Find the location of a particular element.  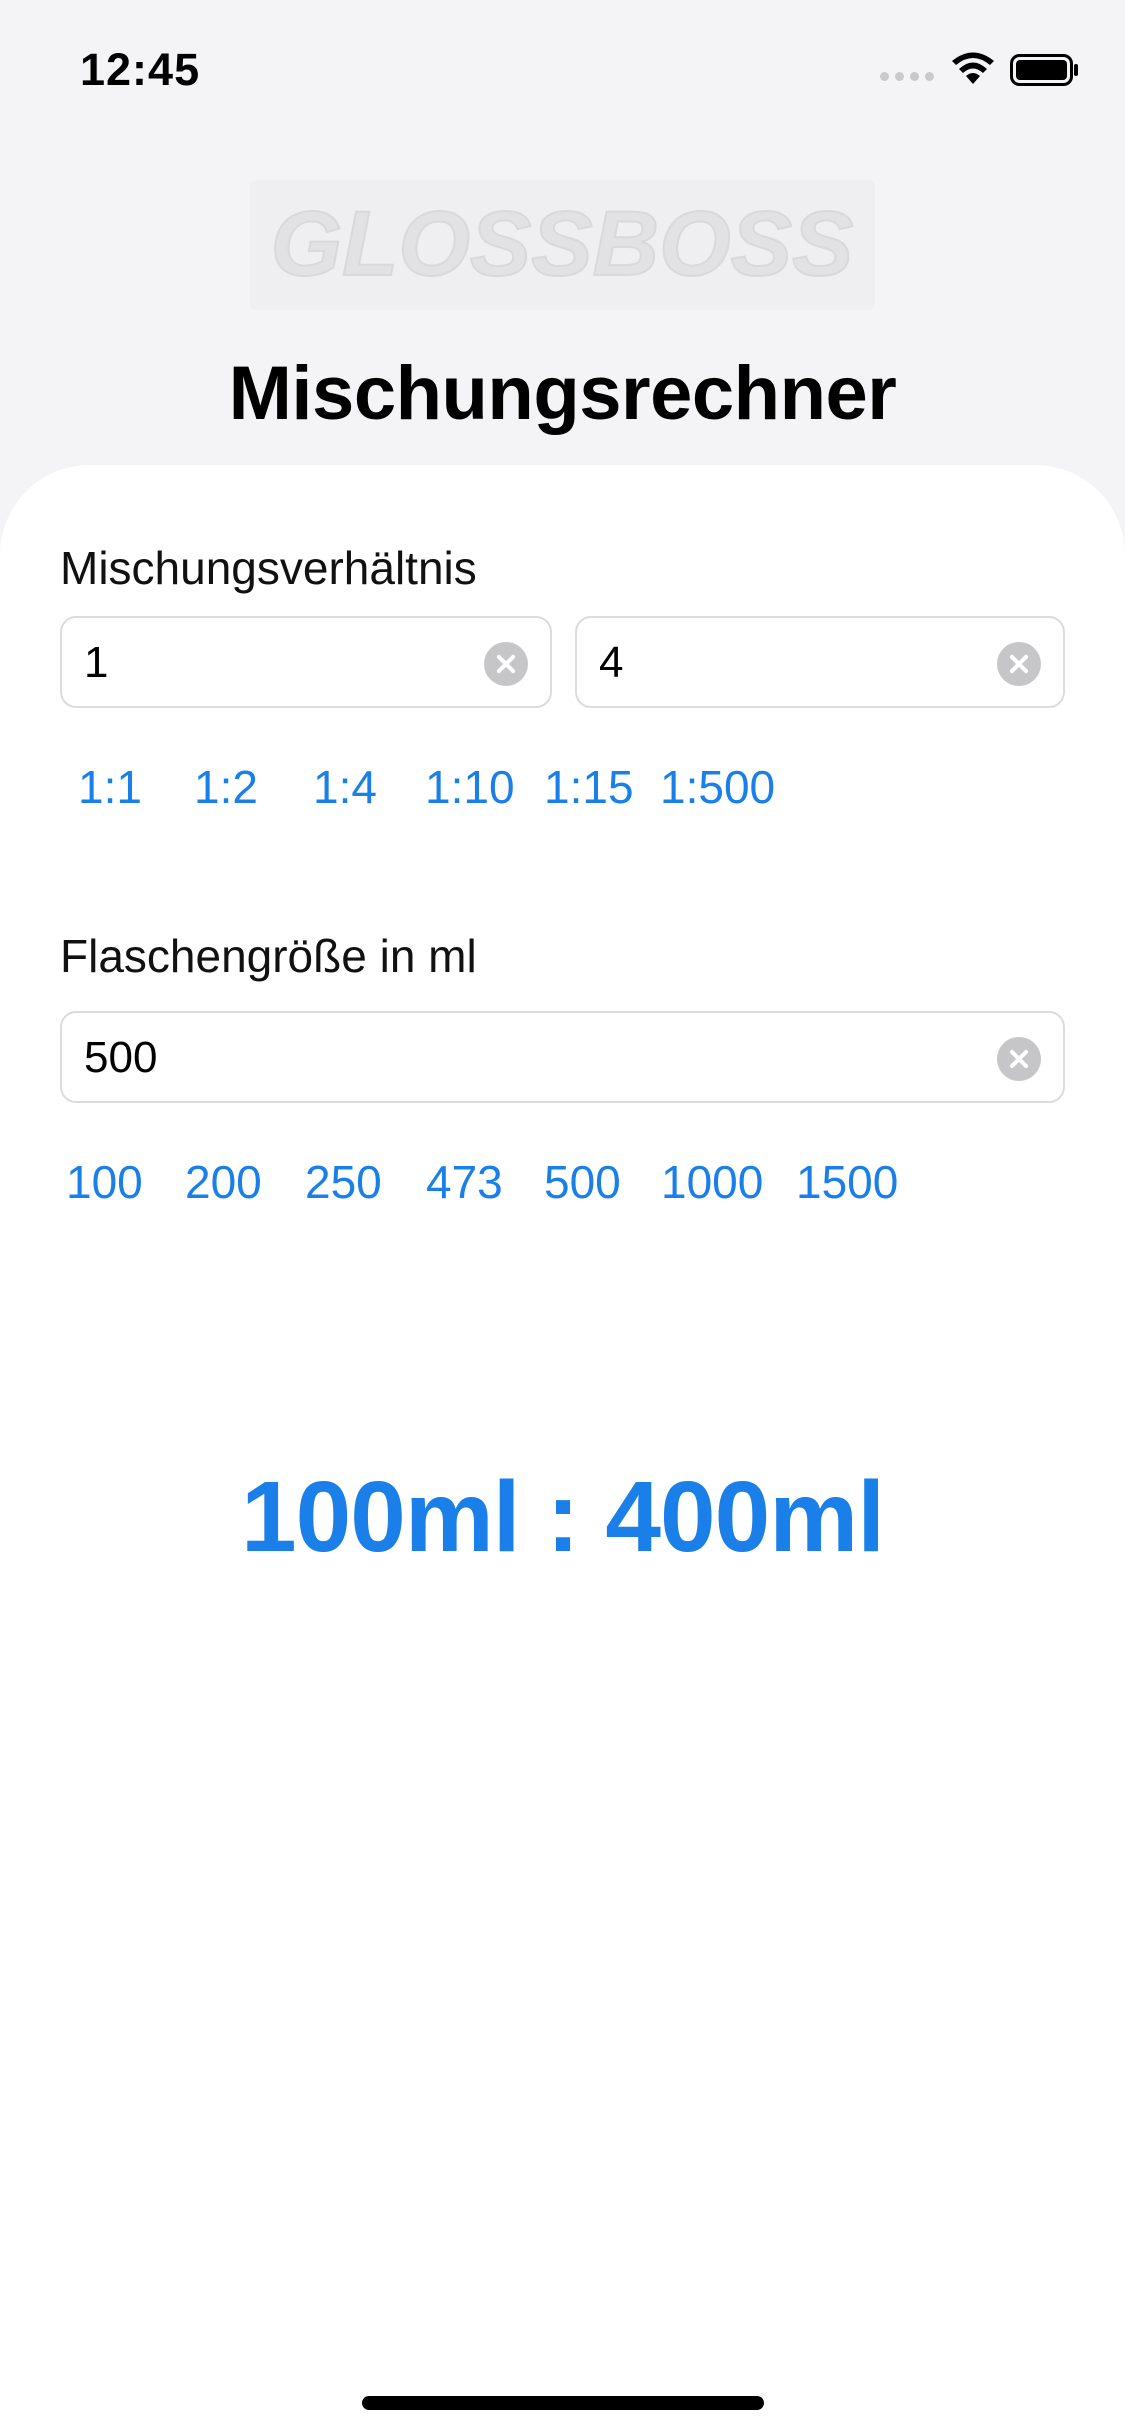

ratio-preset-1-15: 1:15 is located at coordinates (589, 787).